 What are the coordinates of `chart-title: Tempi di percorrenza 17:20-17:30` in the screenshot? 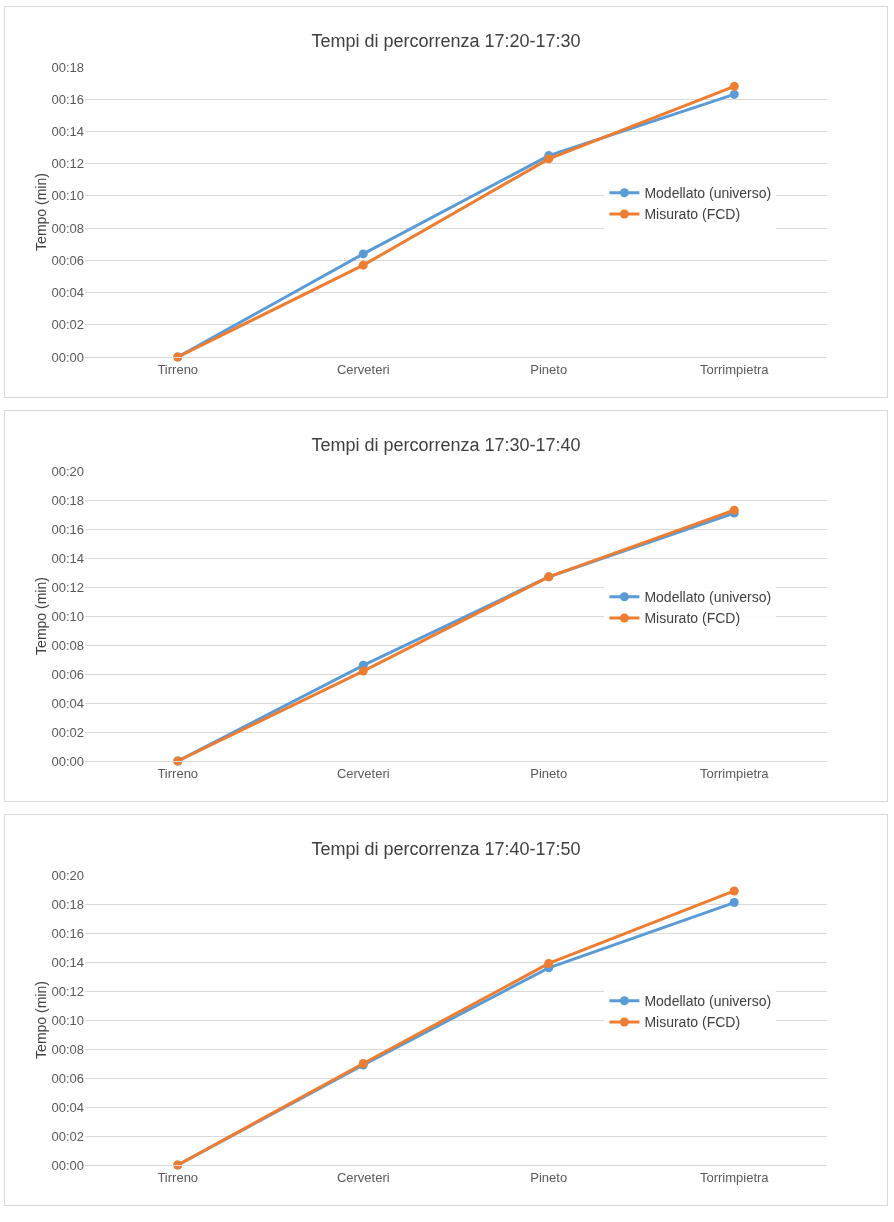 It's located at (446, 40).